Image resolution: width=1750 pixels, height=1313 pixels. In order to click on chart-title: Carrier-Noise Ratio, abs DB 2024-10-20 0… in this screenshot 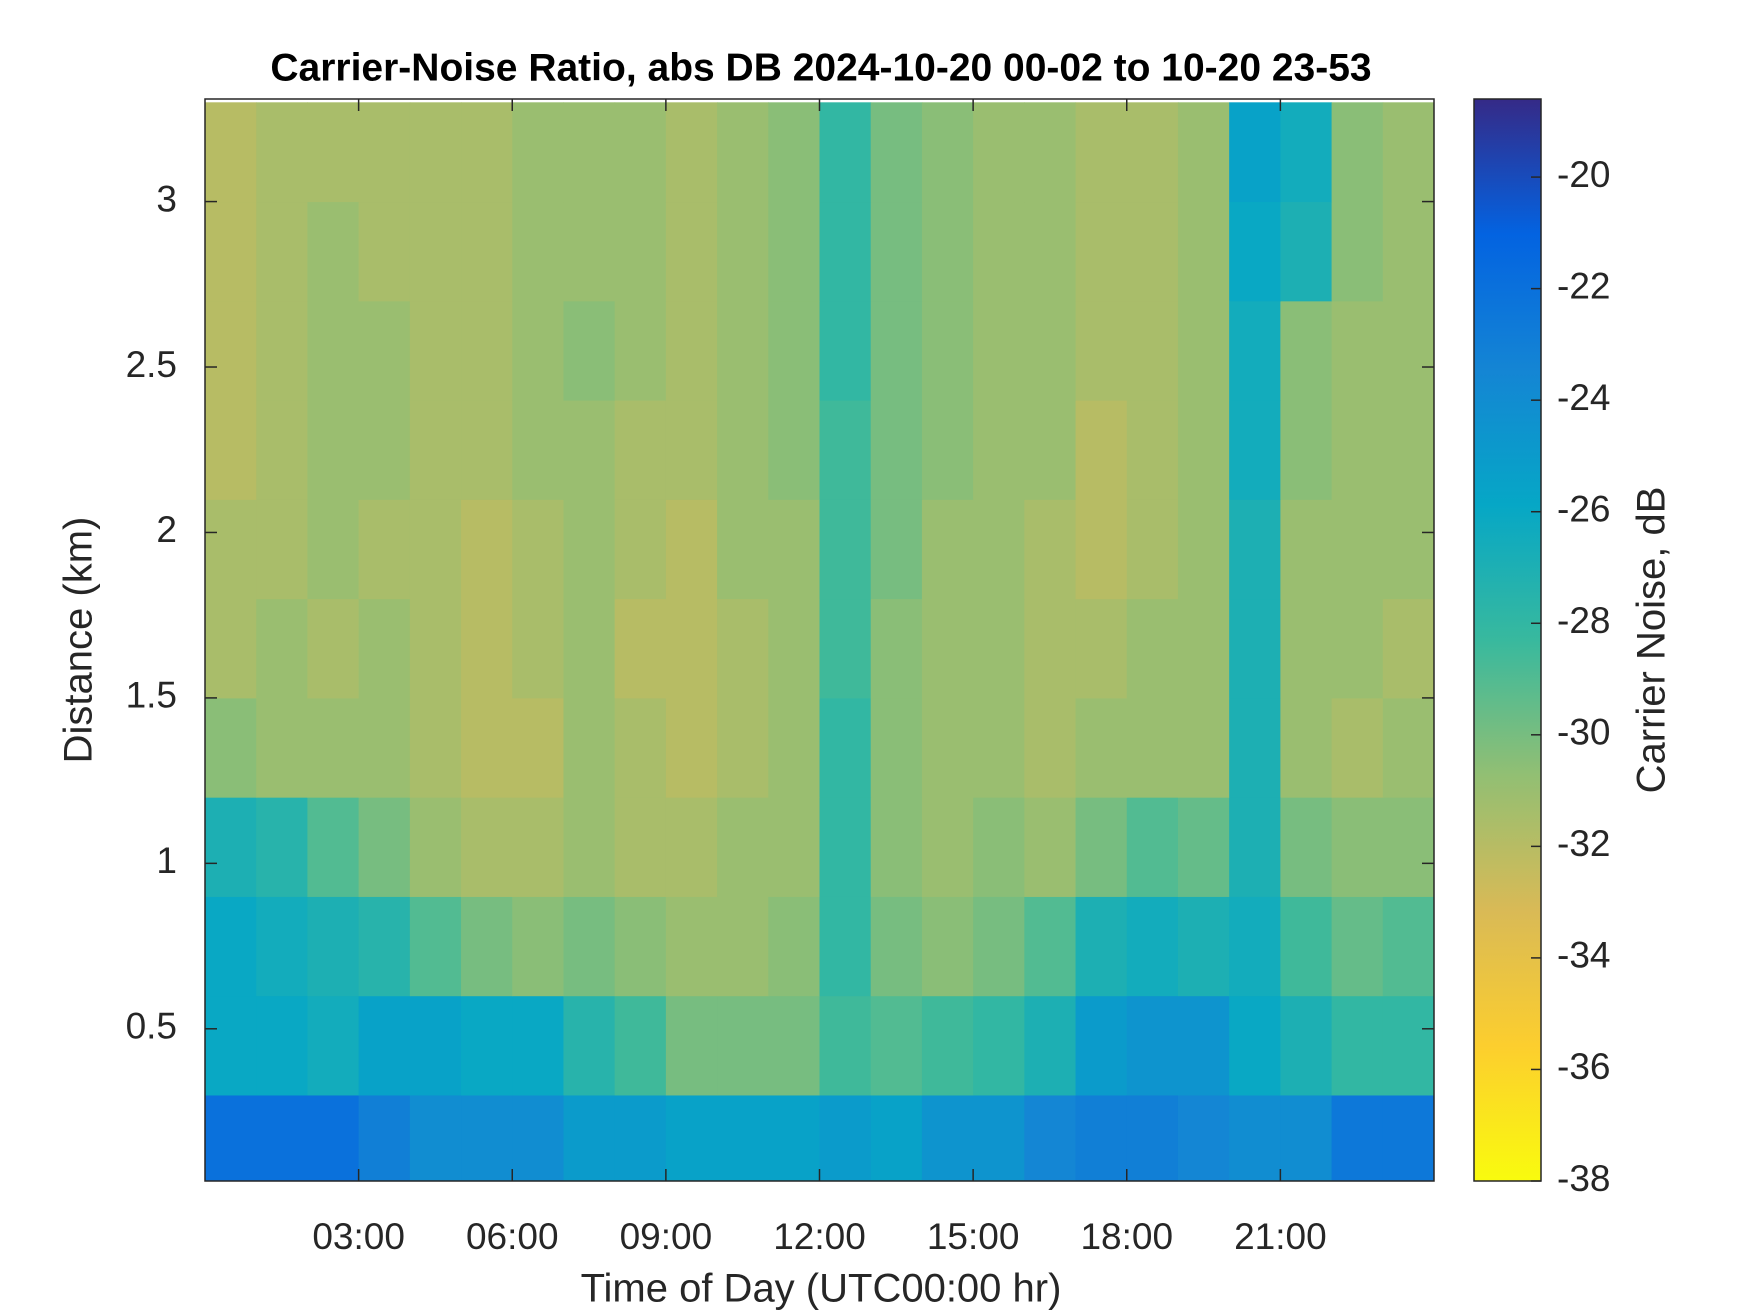, I will do `click(820, 67)`.